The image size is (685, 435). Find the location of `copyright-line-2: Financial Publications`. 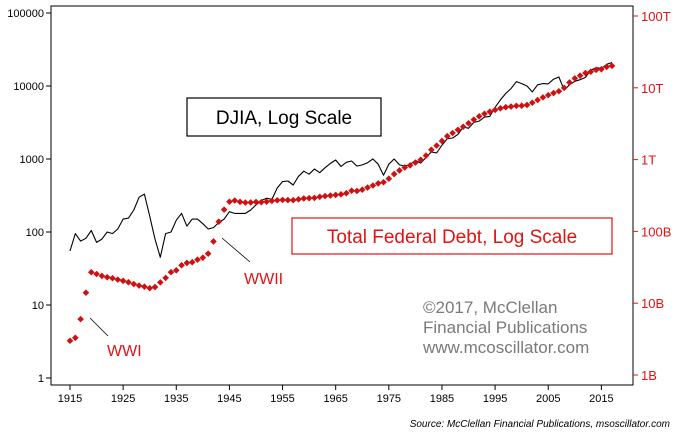

copyright-line-2: Financial Publications is located at coordinates (505, 327).